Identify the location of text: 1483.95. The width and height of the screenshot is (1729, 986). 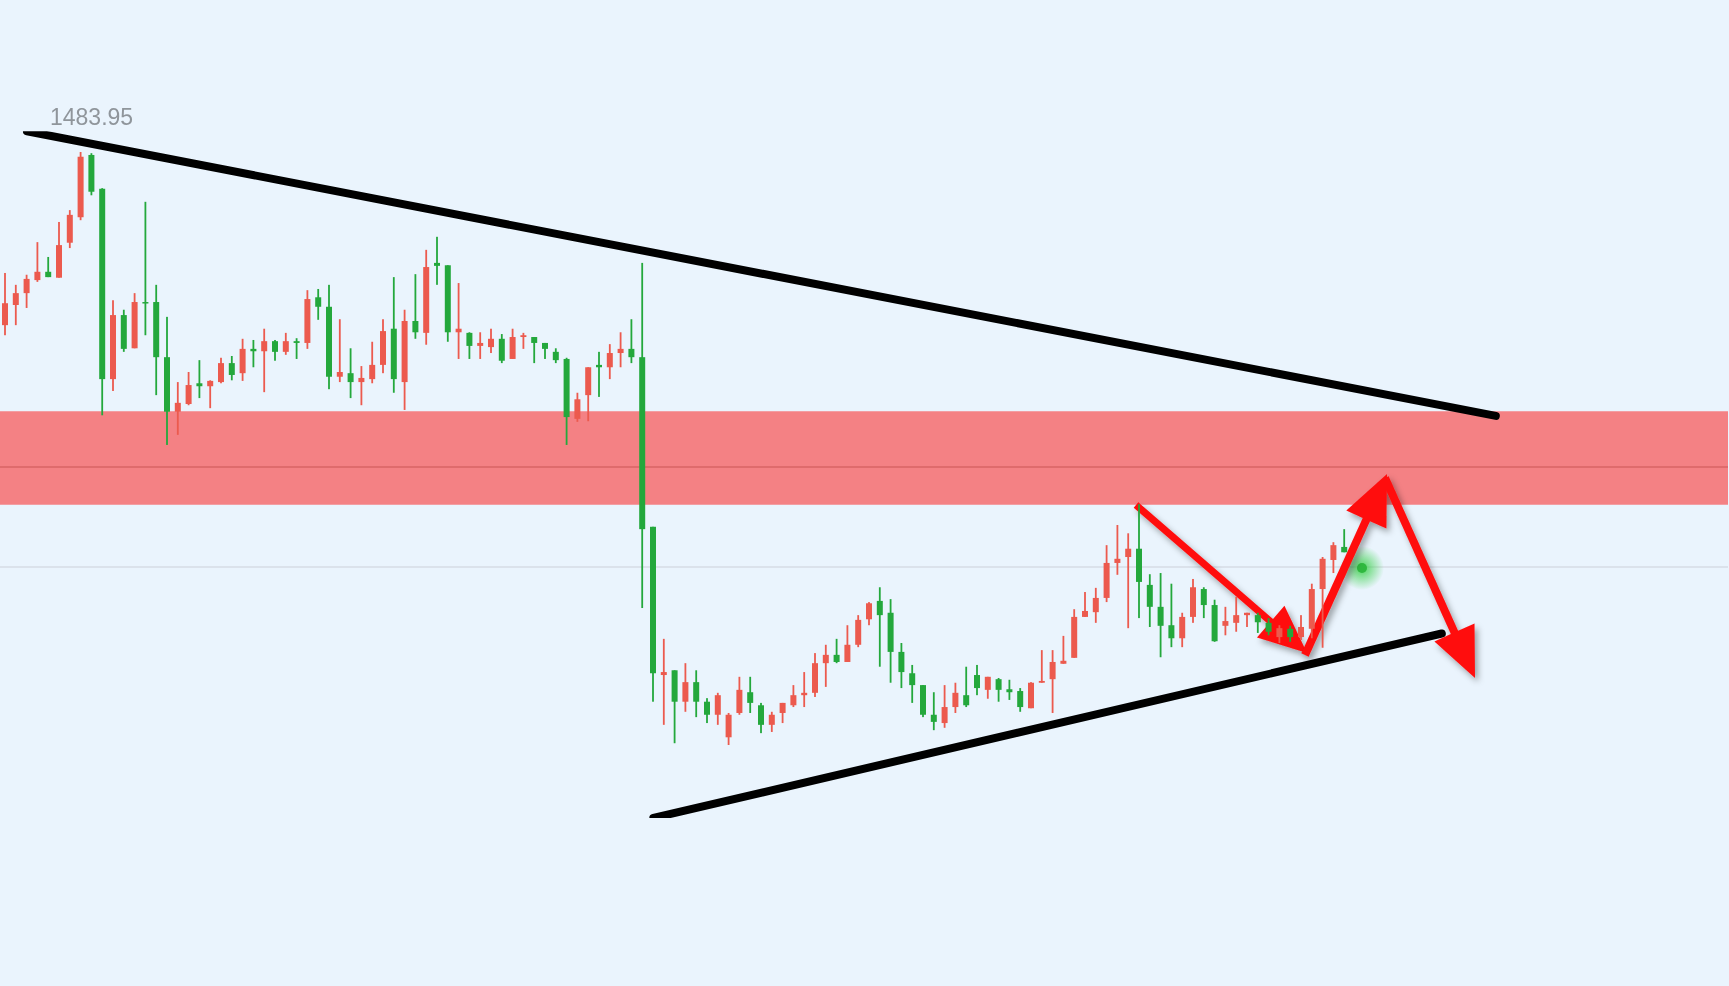
(92, 117).